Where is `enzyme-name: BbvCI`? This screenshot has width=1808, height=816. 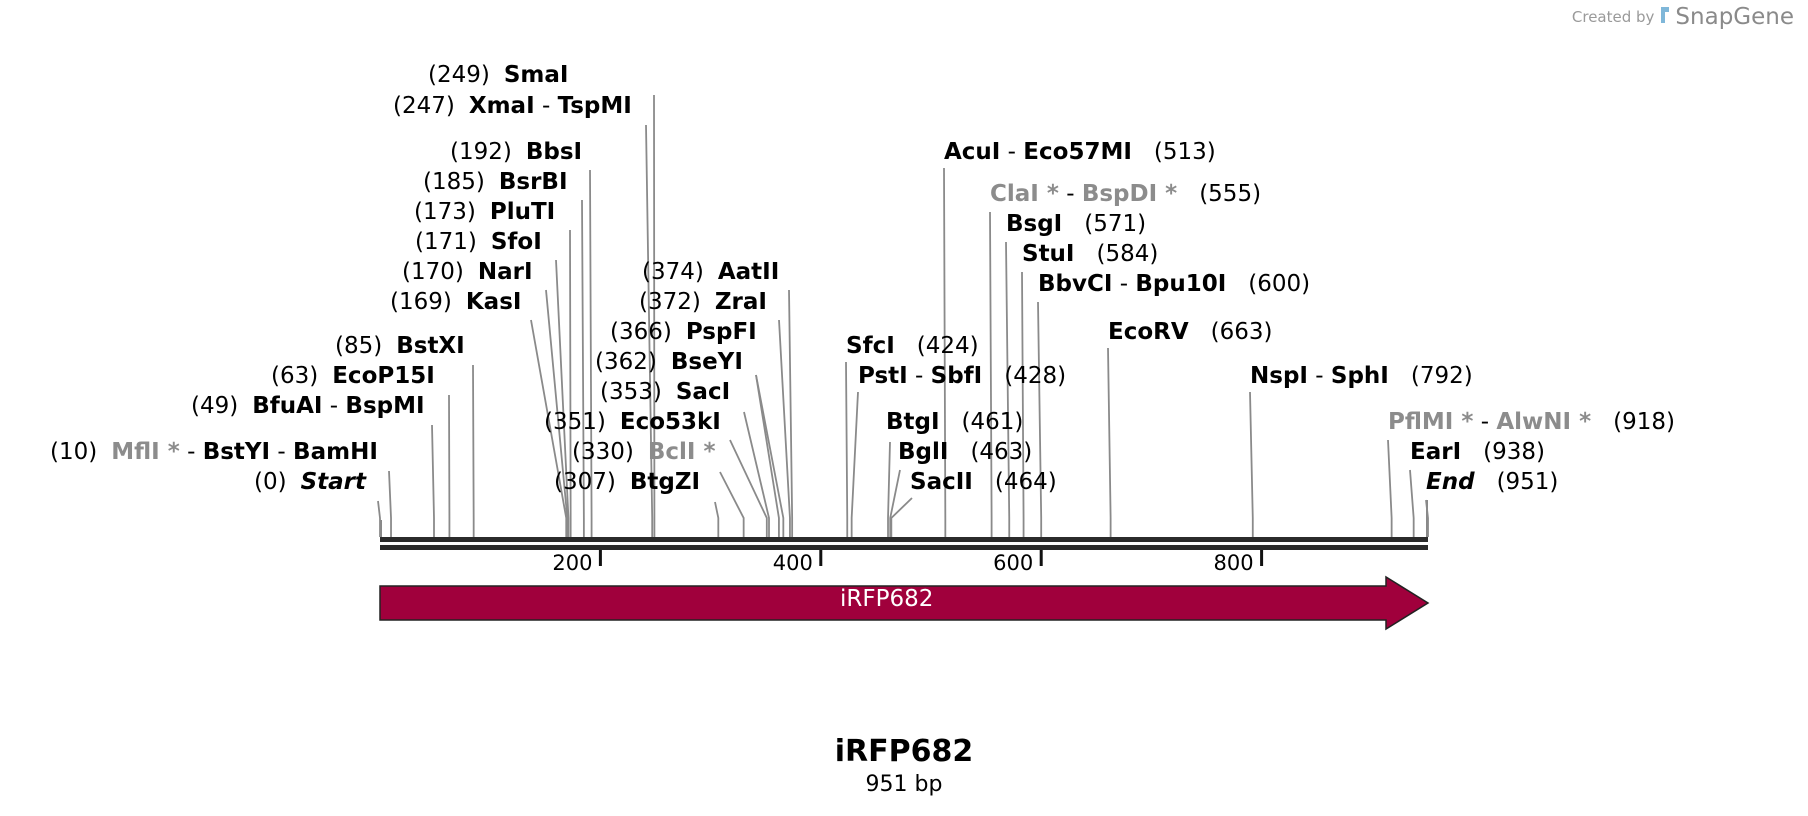
enzyme-name: BbvCI is located at coordinates (1075, 284).